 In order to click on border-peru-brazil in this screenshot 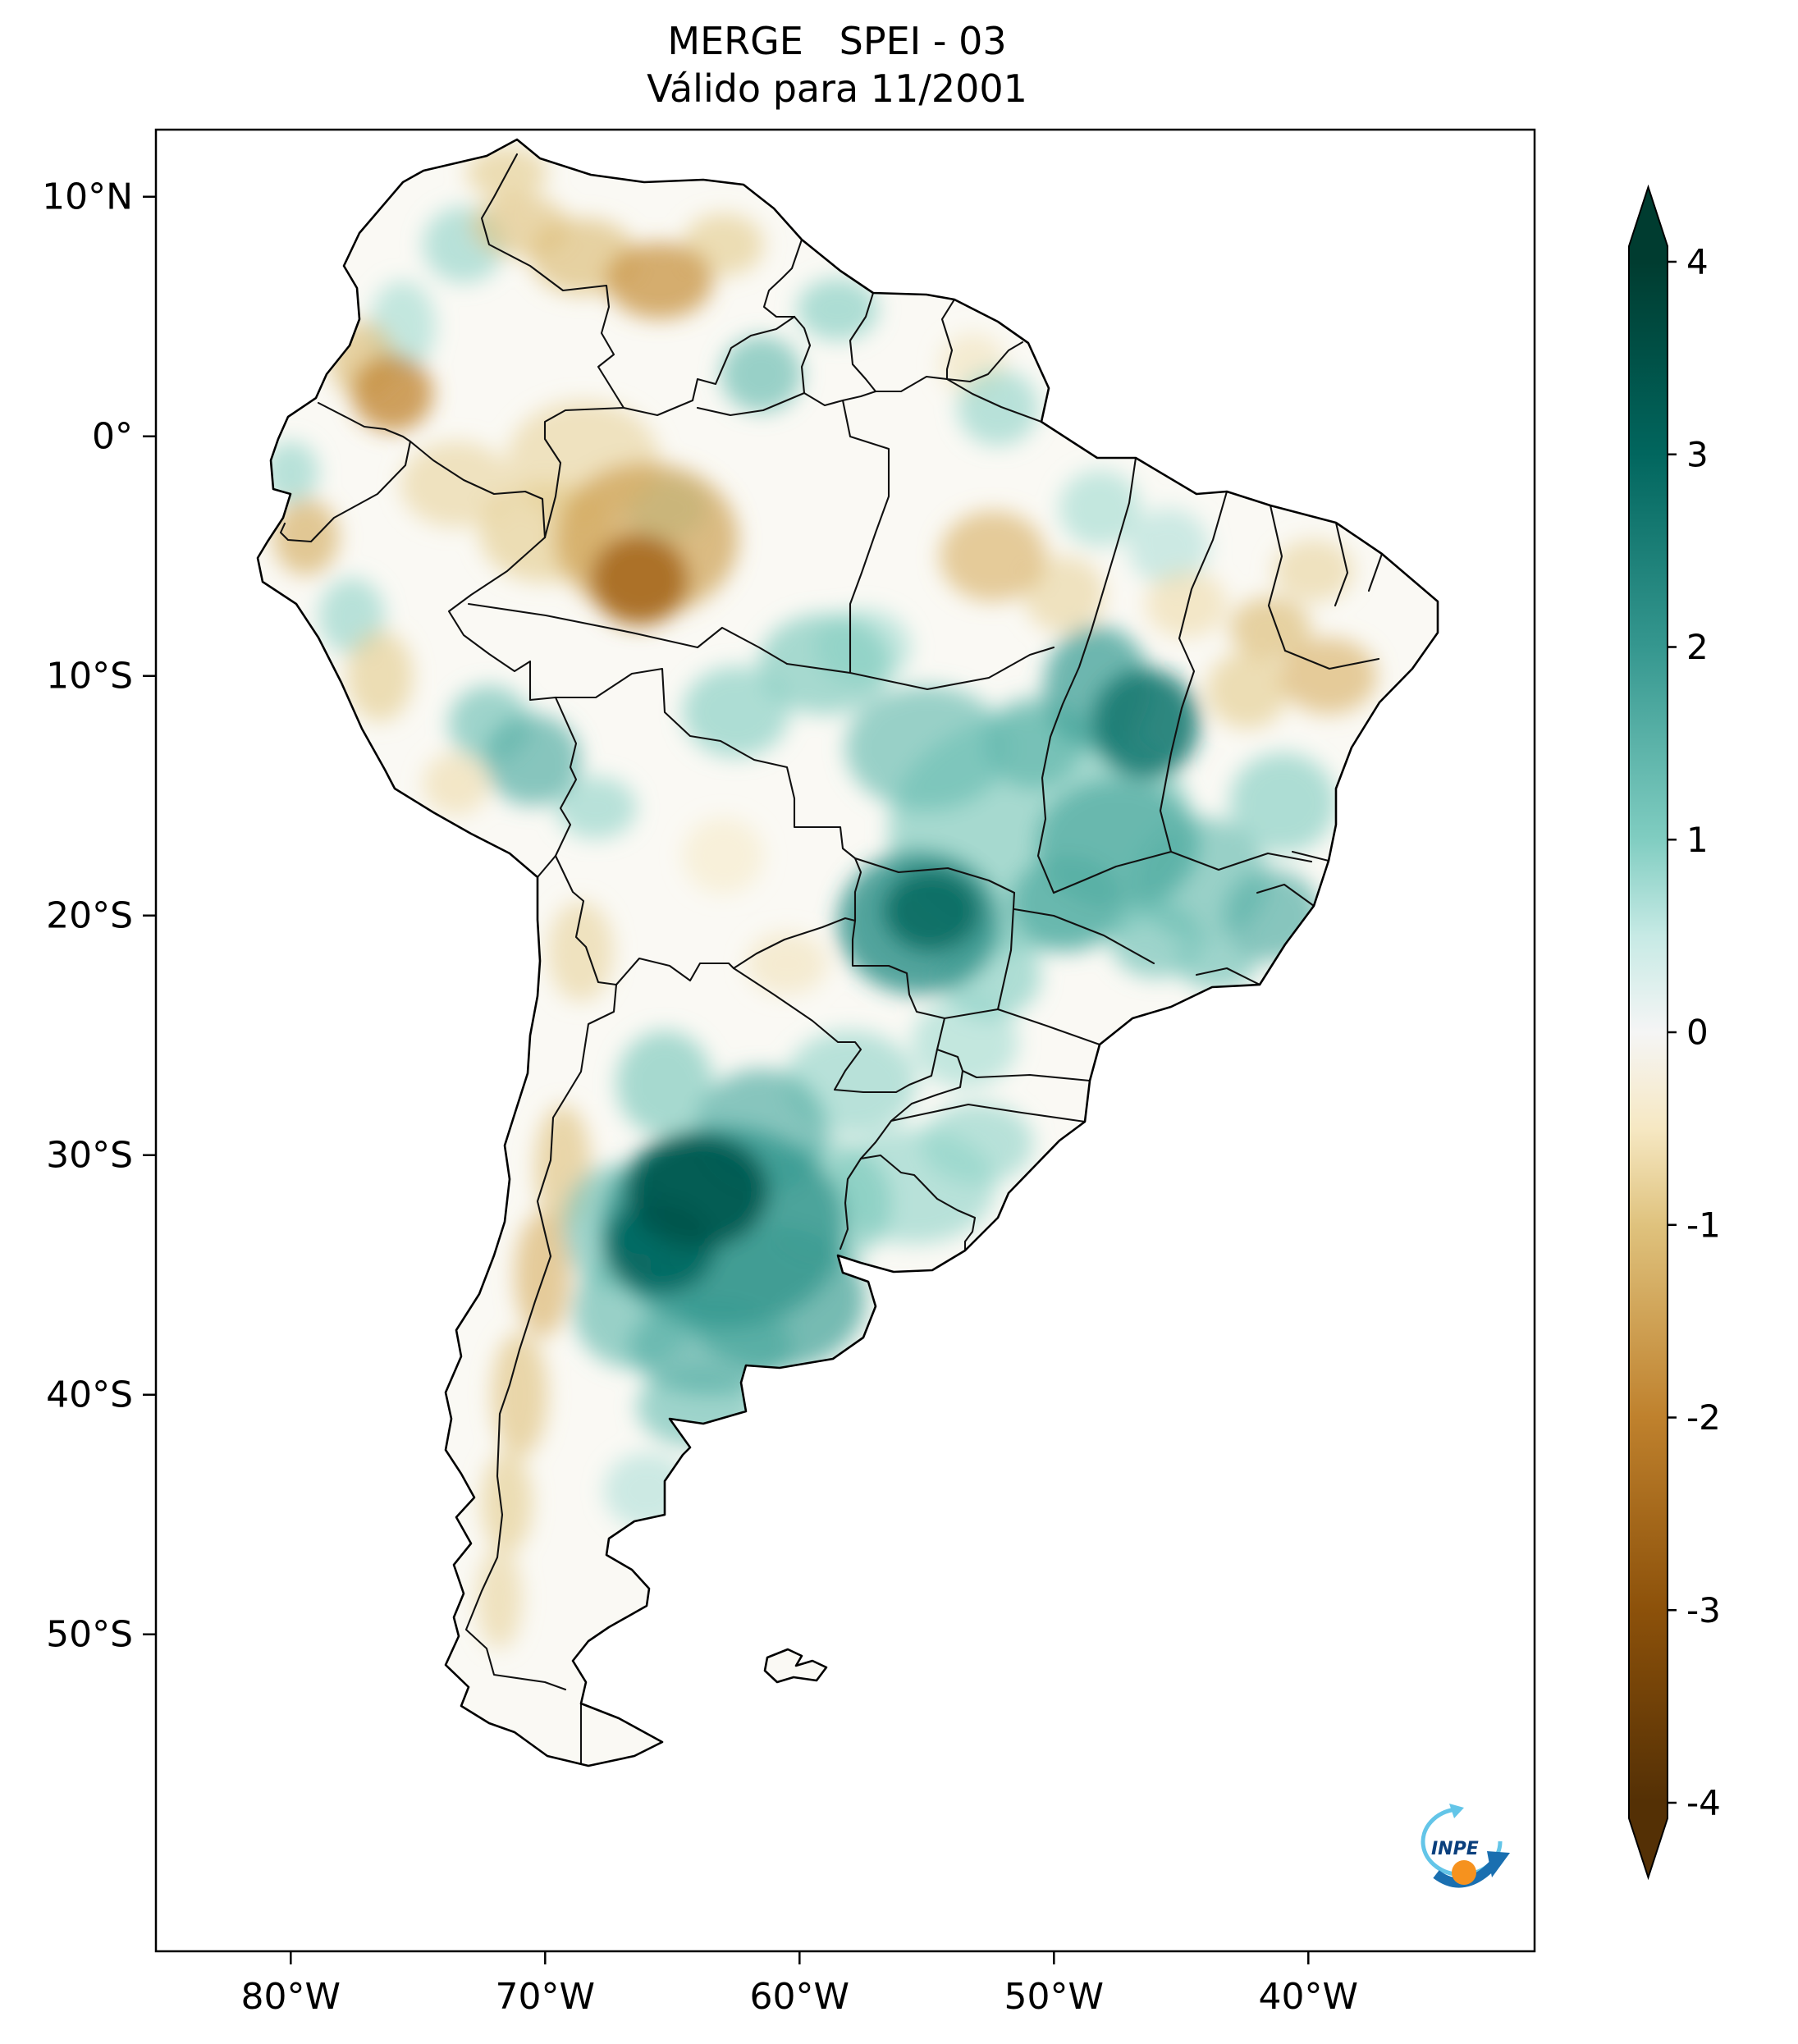, I will do `click(502, 619)`.